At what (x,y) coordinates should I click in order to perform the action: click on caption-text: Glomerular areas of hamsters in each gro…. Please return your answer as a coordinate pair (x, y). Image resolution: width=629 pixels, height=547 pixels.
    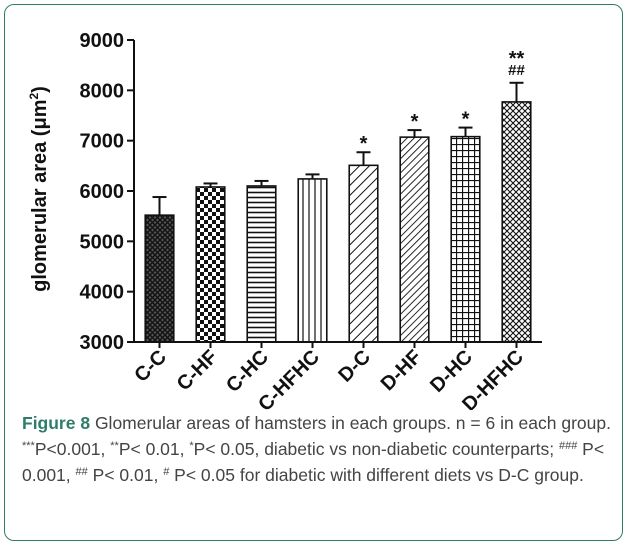
    Looking at the image, I should click on (350, 423).